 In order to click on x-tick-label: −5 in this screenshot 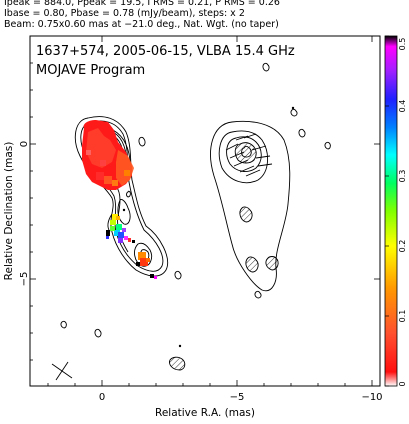, I will do `click(237, 397)`.